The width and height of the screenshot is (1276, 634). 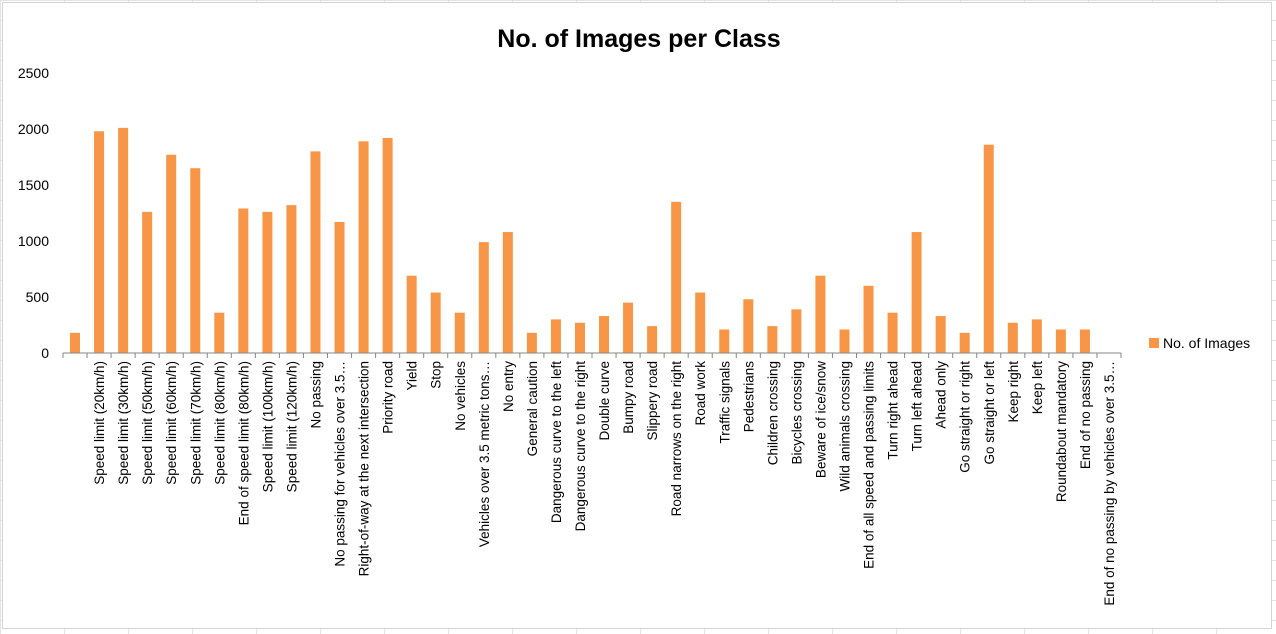 I want to click on x-category-label: No passing, so click(x=315, y=395).